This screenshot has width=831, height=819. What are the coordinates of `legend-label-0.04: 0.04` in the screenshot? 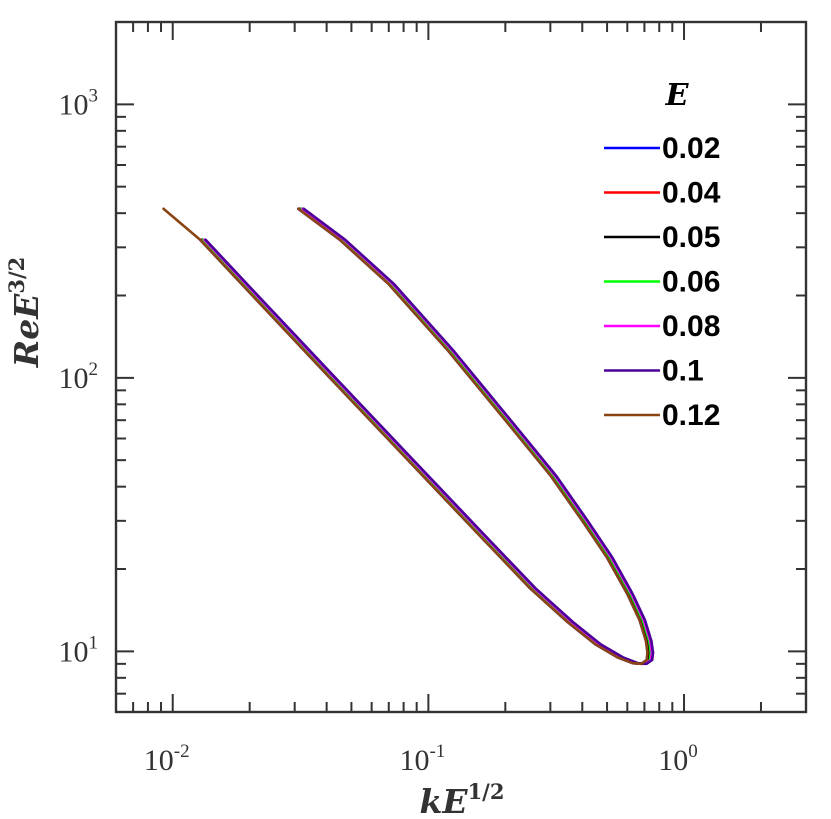 It's located at (691, 193).